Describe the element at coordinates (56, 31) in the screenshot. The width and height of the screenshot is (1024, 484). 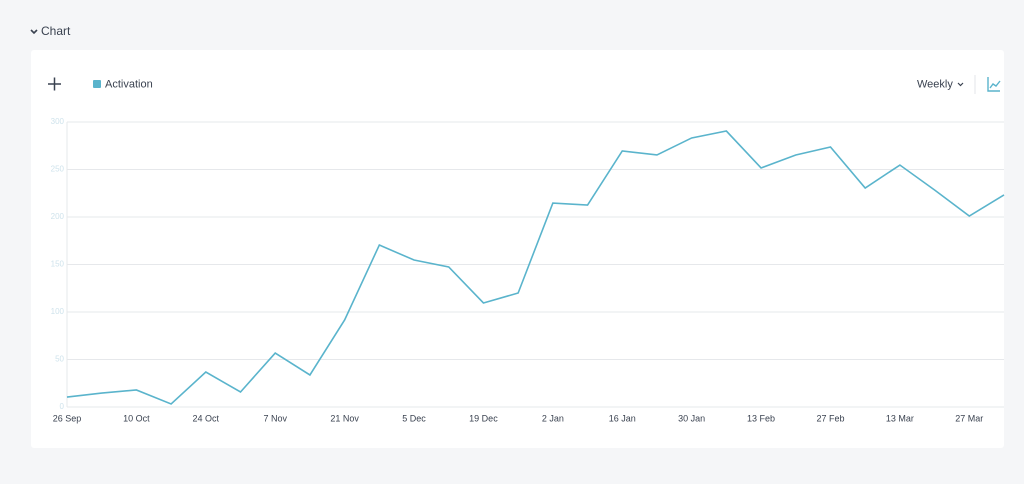
I see `section-title: Chart` at that location.